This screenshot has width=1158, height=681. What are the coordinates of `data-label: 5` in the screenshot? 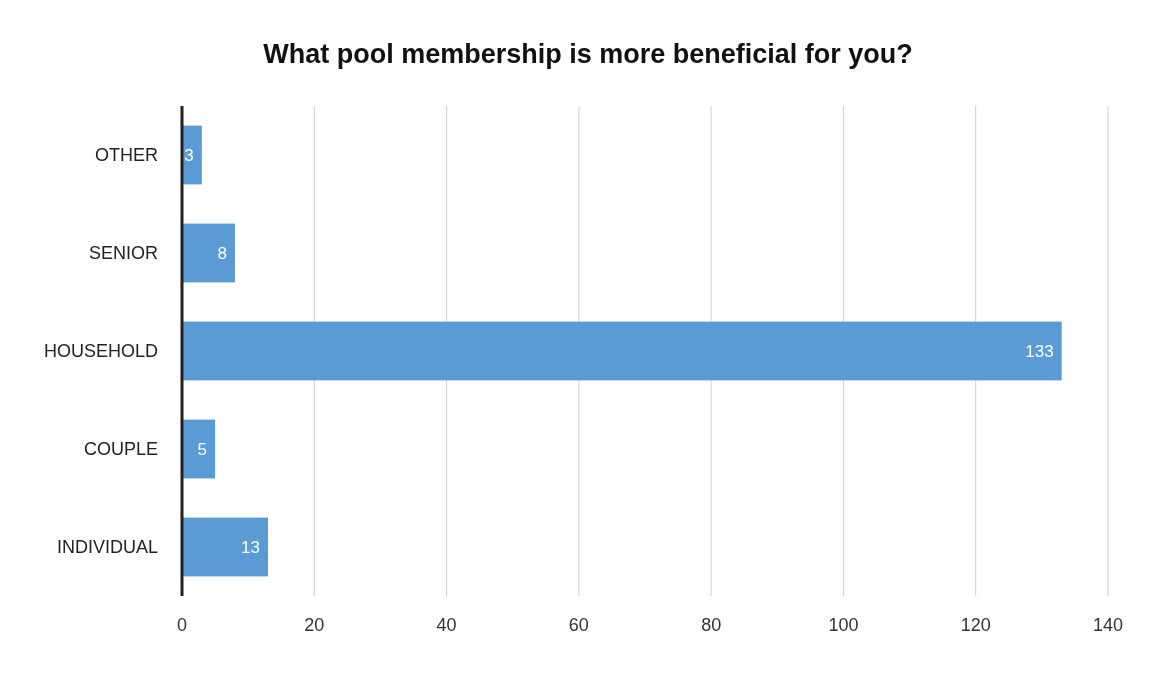 It's located at (202, 449).